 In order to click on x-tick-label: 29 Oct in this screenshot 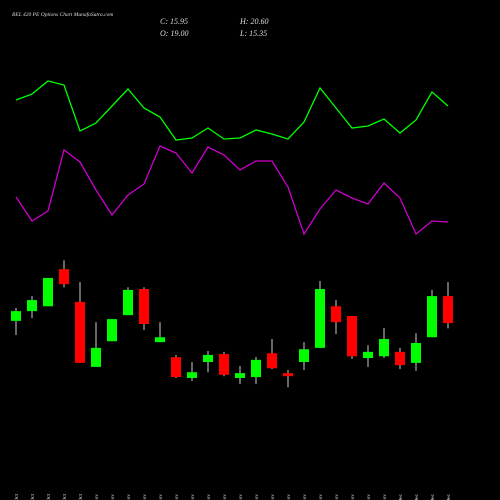, I will do `click(49, 497)`.